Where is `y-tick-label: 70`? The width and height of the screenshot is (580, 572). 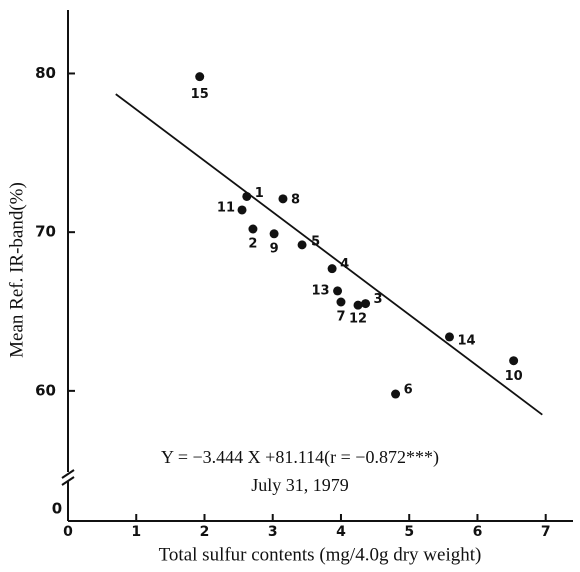 y-tick-label: 70 is located at coordinates (45, 232).